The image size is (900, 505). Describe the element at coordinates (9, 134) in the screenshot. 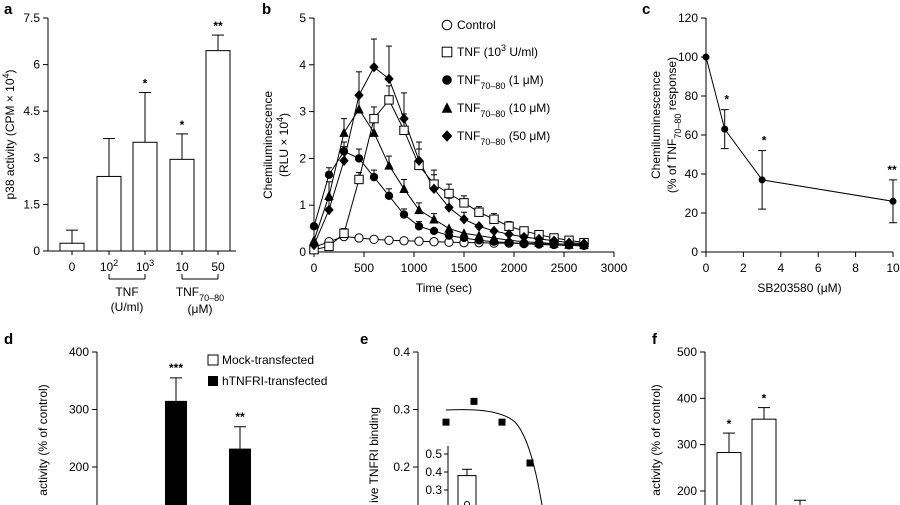

I see `y-axis-label: p38 activity (CPM × 104)` at that location.